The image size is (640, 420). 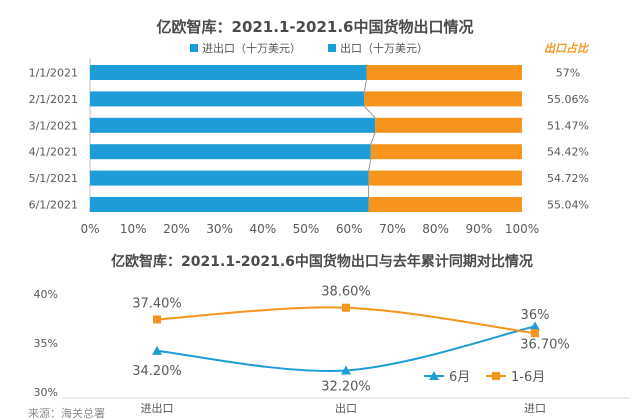 What do you see at coordinates (53, 73) in the screenshot?
I see `bar-category-label: 1/1/2021` at bounding box center [53, 73].